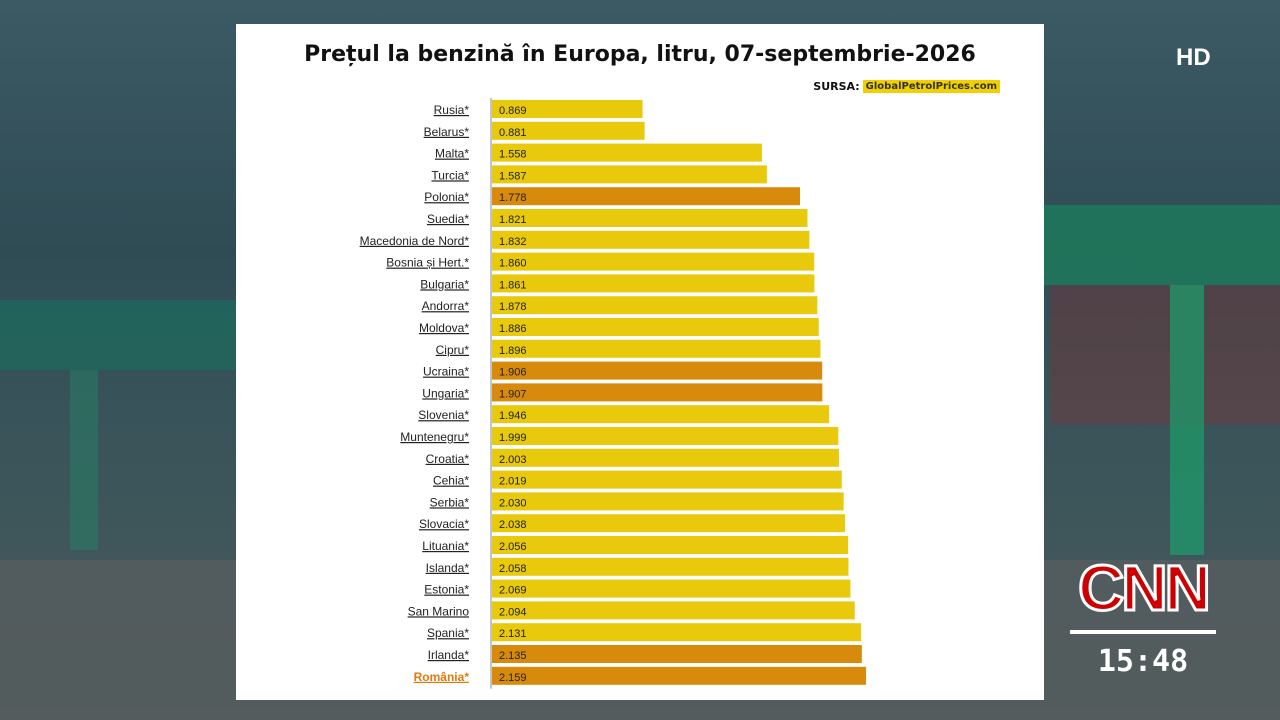  Describe the element at coordinates (415, 241) in the screenshot. I see `category-label: Macedonia de Nord*` at that location.